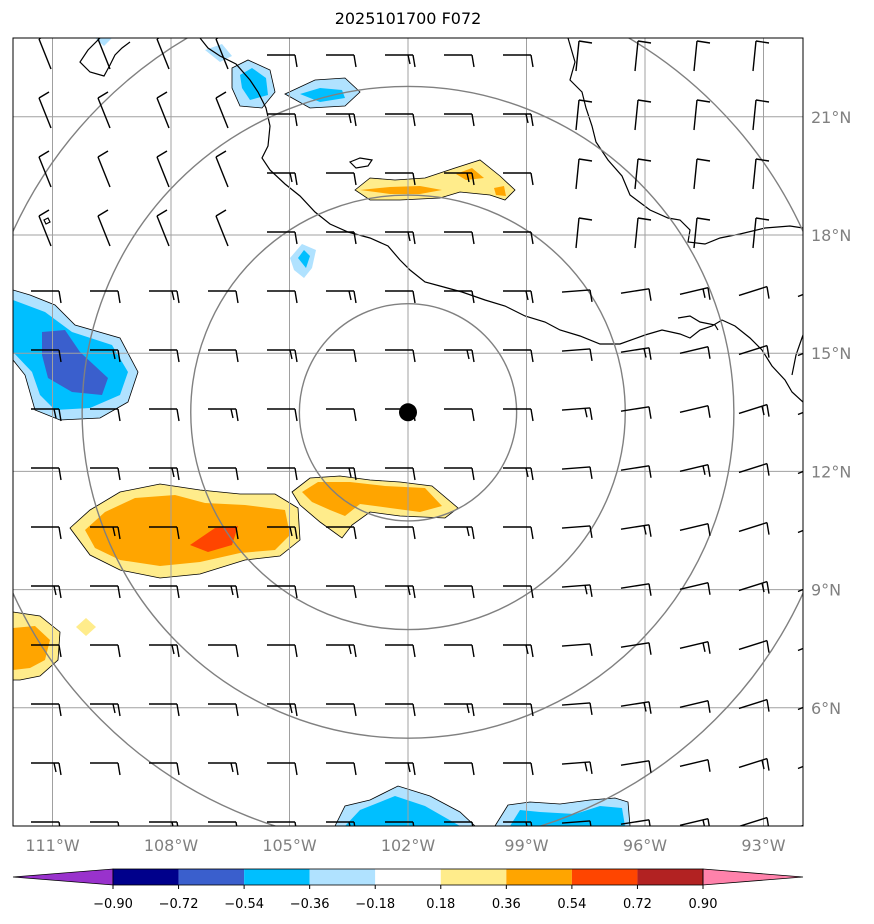 This screenshot has width=874, height=924. What do you see at coordinates (113, 904) in the screenshot?
I see `colorbar-tick-label: −0.90` at bounding box center [113, 904].